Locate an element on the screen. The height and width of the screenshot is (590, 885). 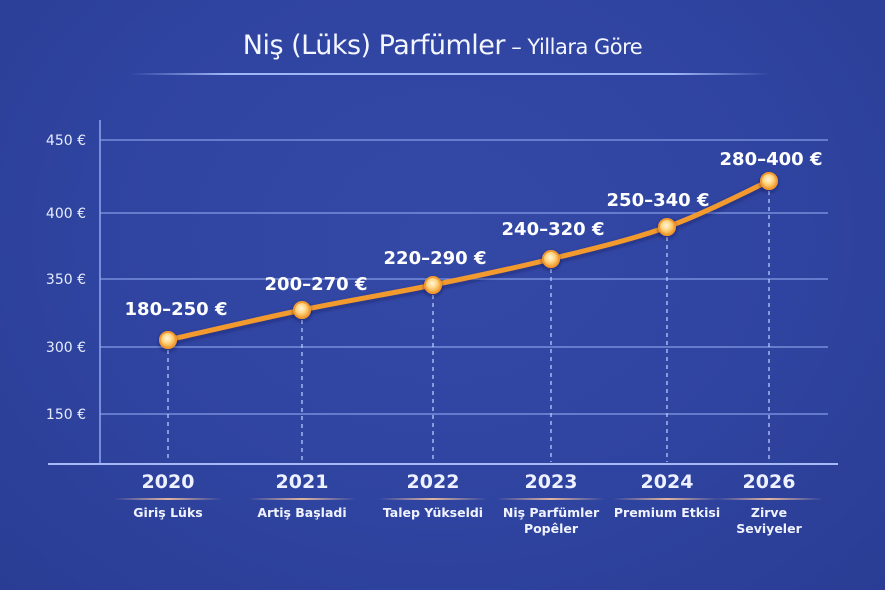
chart-title-subtitle: Yillara Göre is located at coordinates (585, 47).